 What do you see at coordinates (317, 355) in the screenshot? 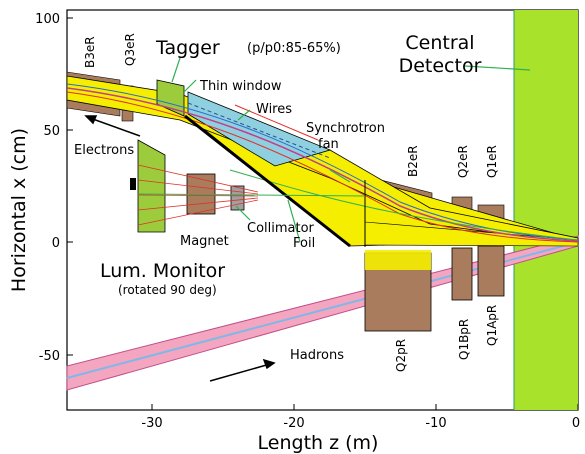
I see `hadrons-label: Hadrons` at bounding box center [317, 355].